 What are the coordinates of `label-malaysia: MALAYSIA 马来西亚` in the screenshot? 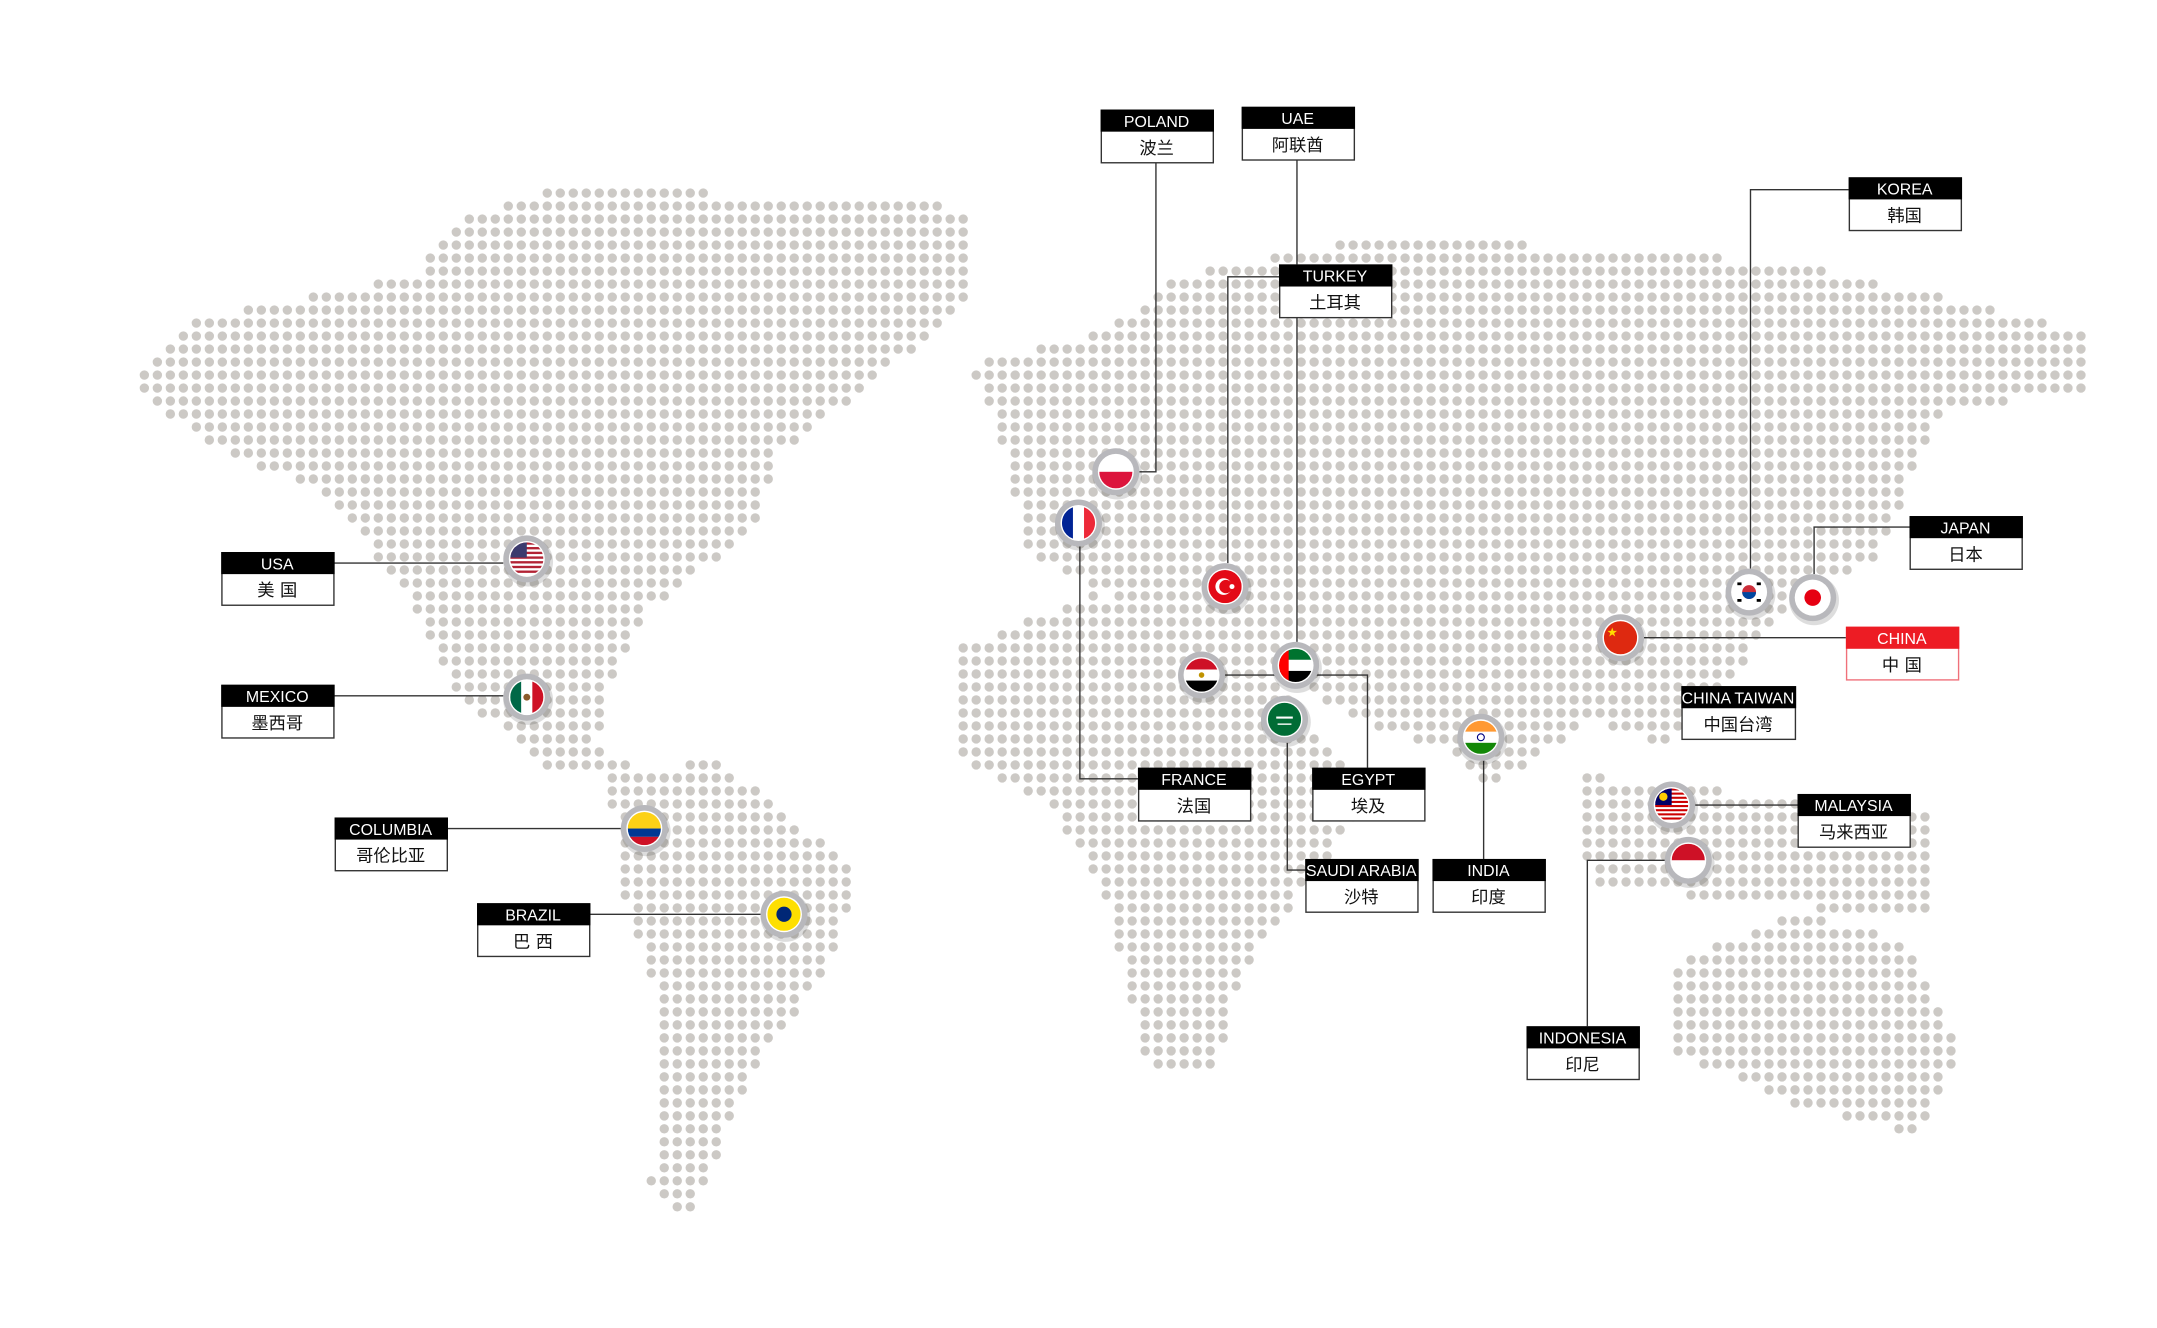 It's located at (1854, 820).